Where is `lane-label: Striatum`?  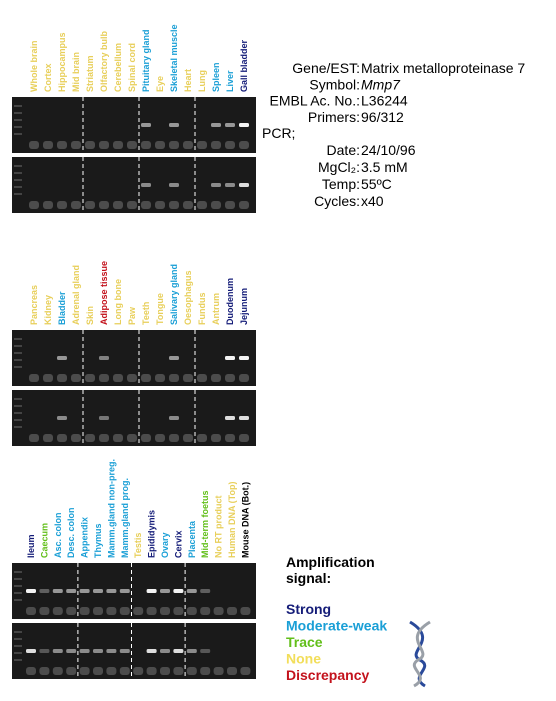 lane-label: Striatum is located at coordinates (90, 73).